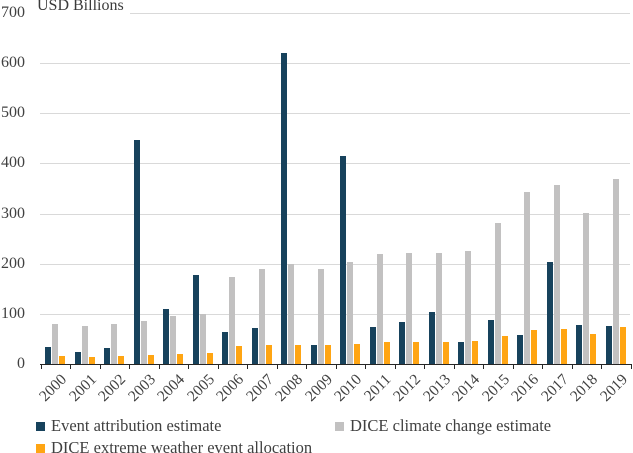 The image size is (633, 453). I want to click on x-axis-label-2004: 2004, so click(171, 388).